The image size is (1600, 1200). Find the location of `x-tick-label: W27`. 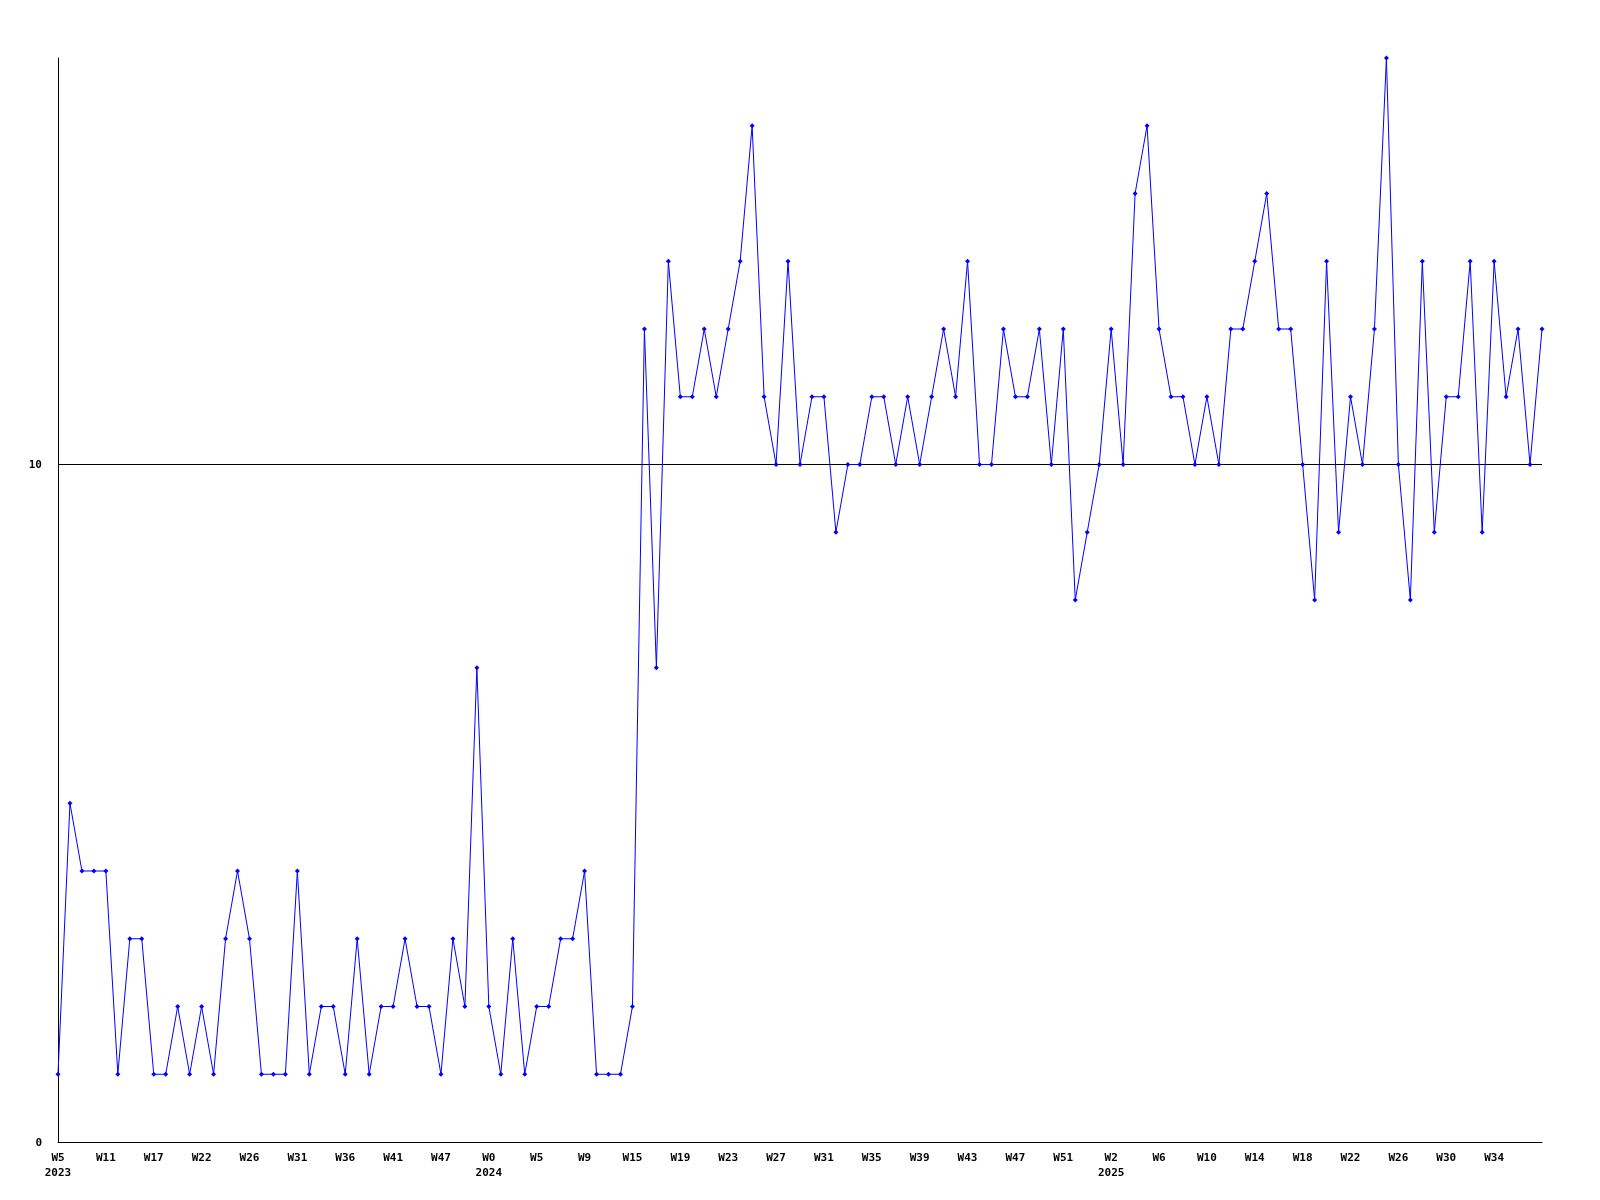

x-tick-label: W27 is located at coordinates (776, 1157).